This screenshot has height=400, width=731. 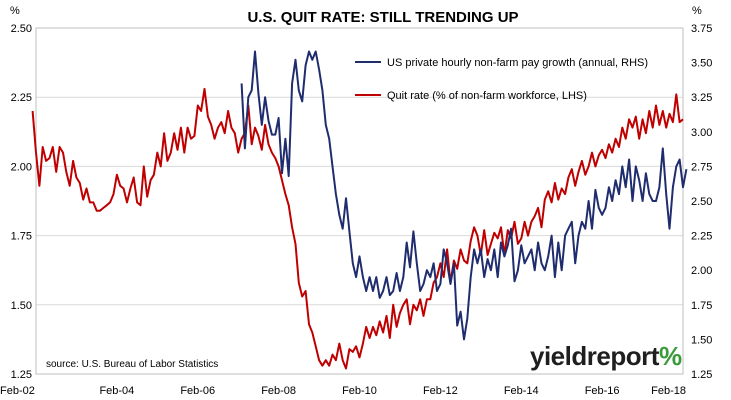 I want to click on y-right-tick-label: 2.75, so click(x=701, y=167).